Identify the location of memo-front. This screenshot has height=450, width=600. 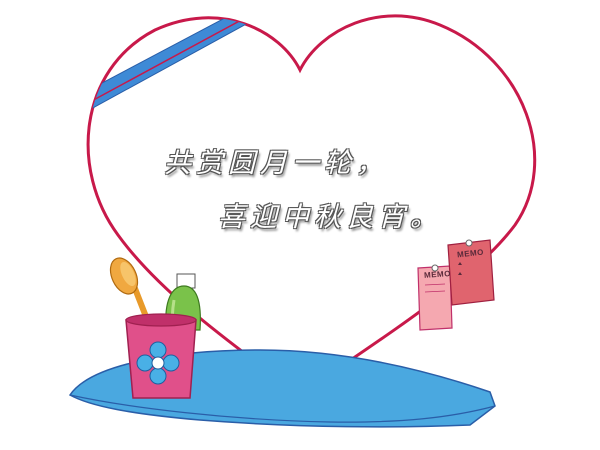
(471, 272).